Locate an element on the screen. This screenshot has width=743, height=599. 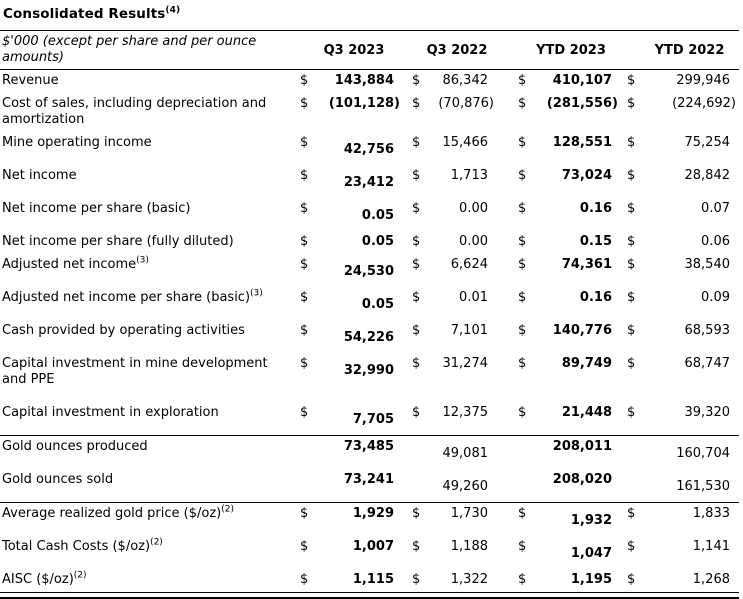
row-label-text: Net income is located at coordinates (39, 175).